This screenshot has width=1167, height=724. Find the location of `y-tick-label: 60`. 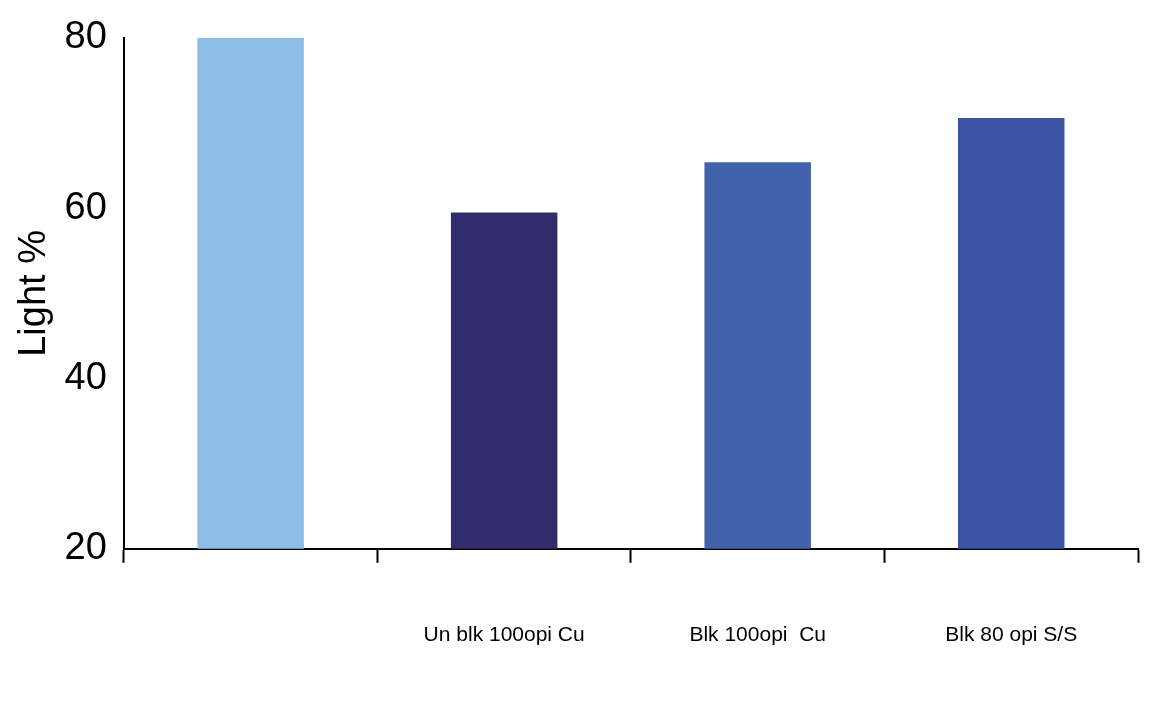

y-tick-label: 60 is located at coordinates (85, 205).